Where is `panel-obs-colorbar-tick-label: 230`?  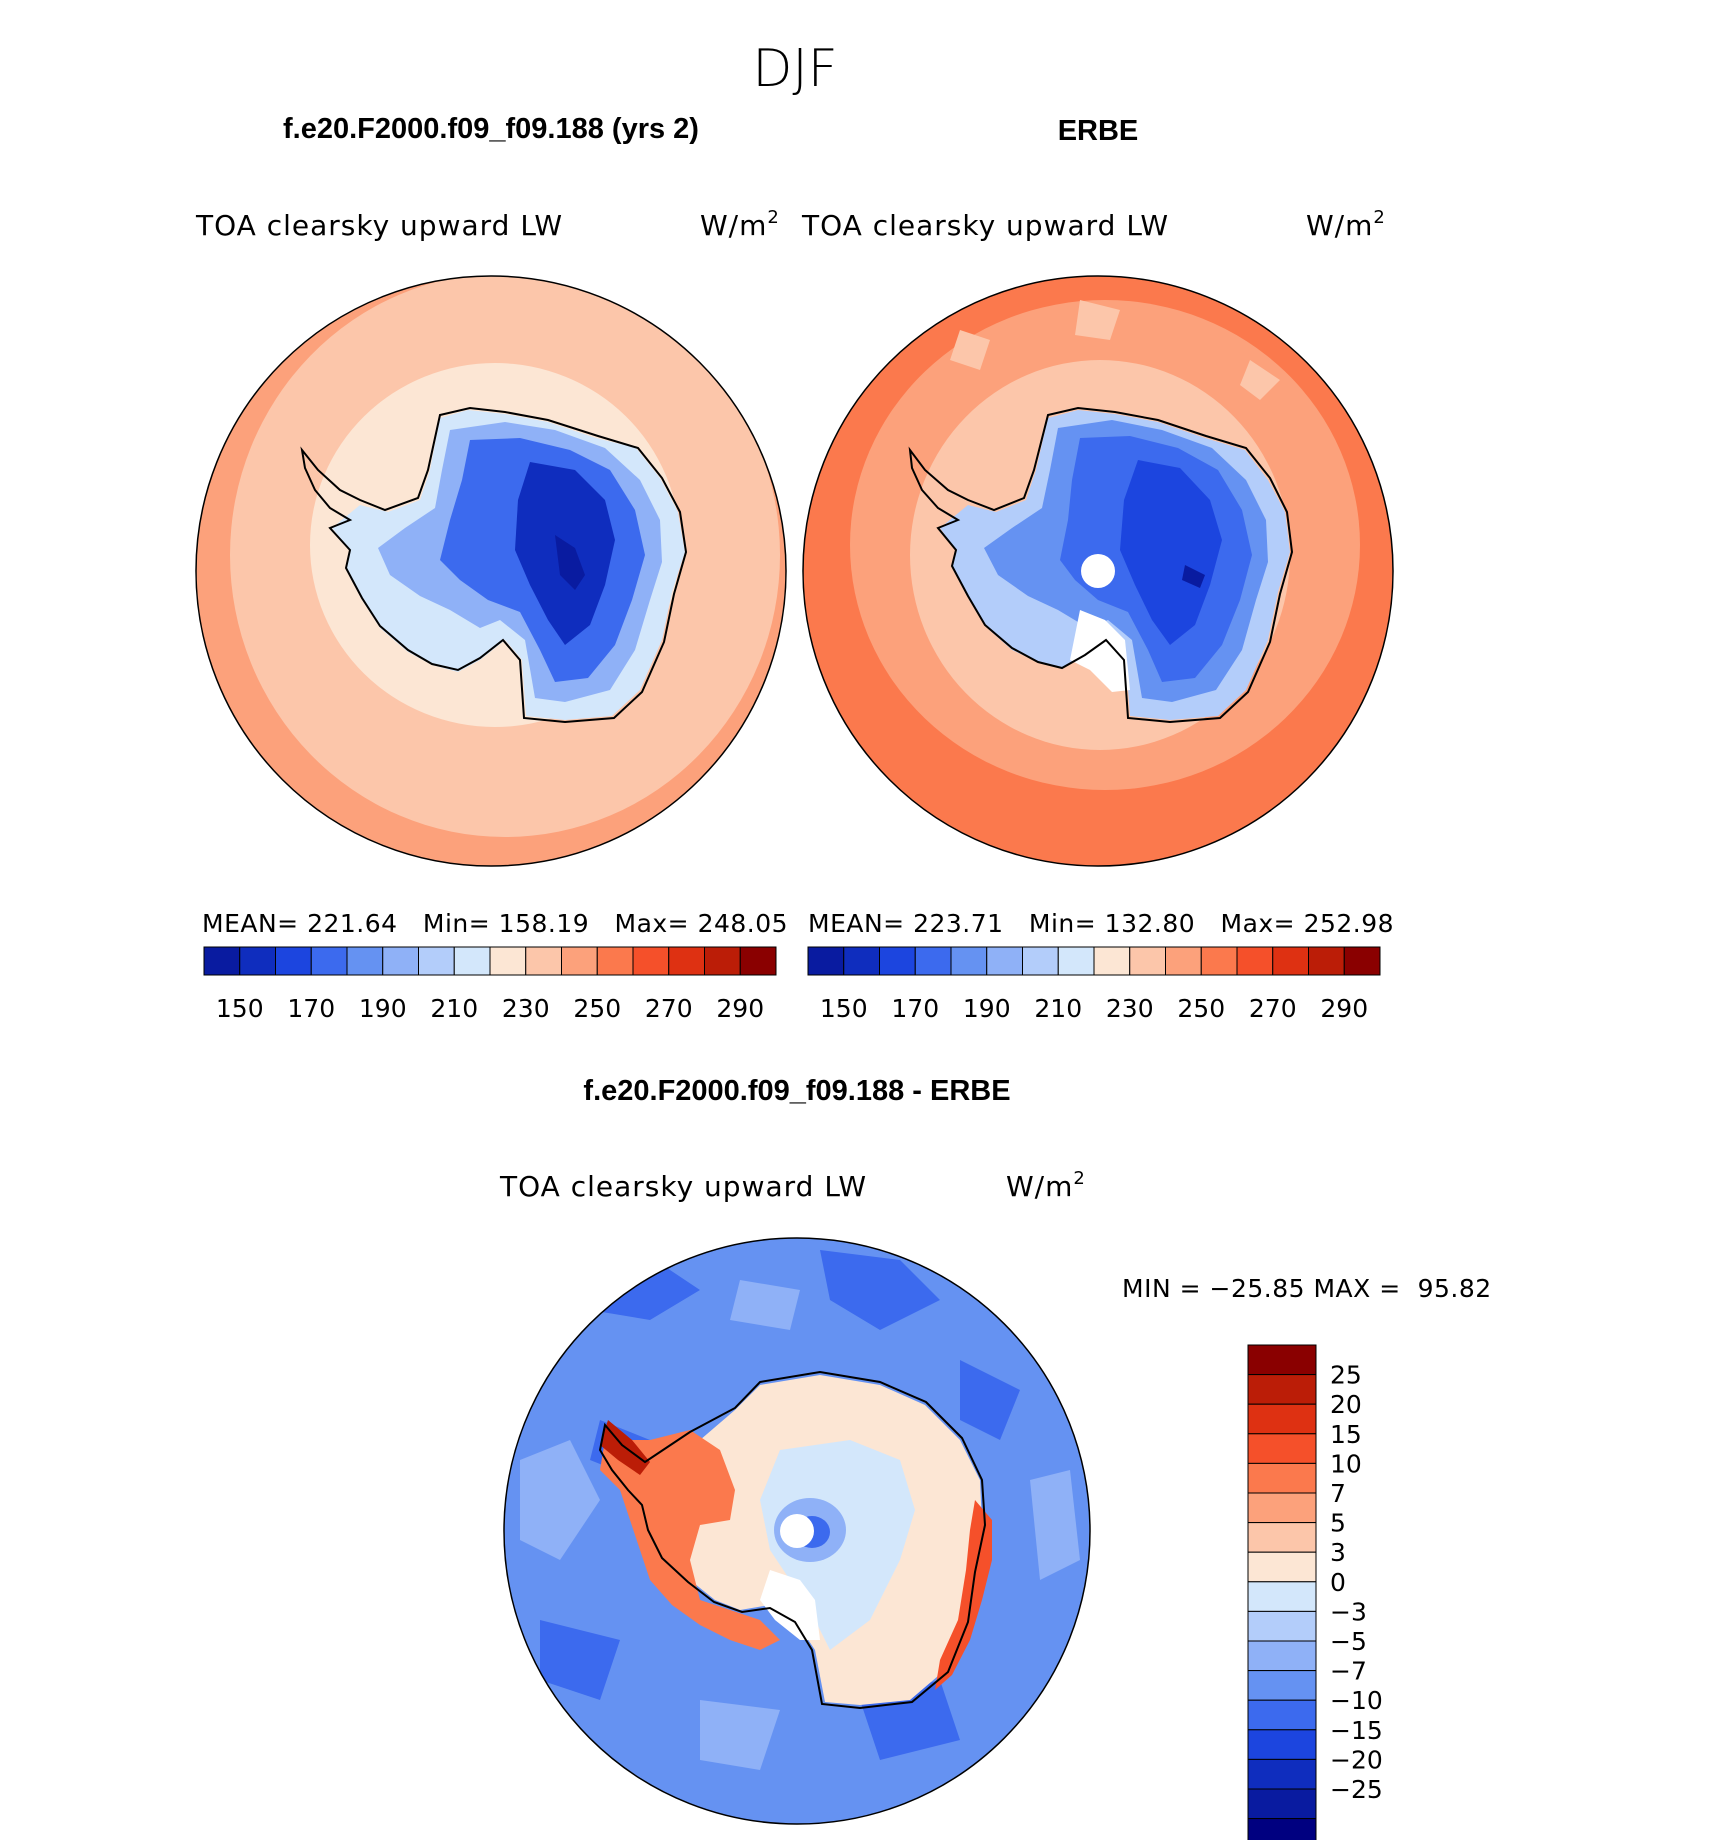
panel-obs-colorbar-tick-label: 230 is located at coordinates (1130, 1008).